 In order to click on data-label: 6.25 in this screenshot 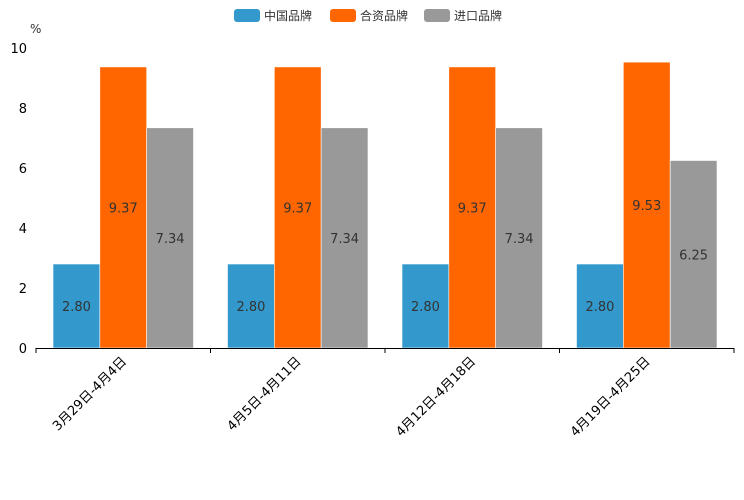, I will do `click(693, 255)`.